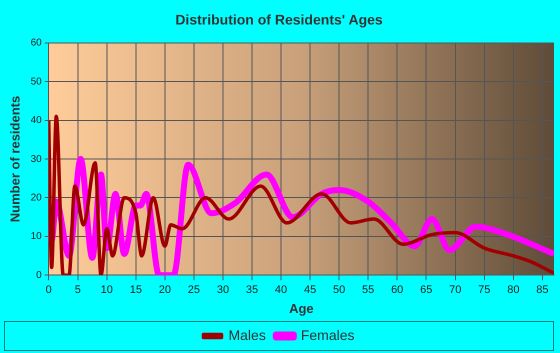 The image size is (560, 353). What do you see at coordinates (14, 159) in the screenshot?
I see `y-axis-title: Number of residents` at bounding box center [14, 159].